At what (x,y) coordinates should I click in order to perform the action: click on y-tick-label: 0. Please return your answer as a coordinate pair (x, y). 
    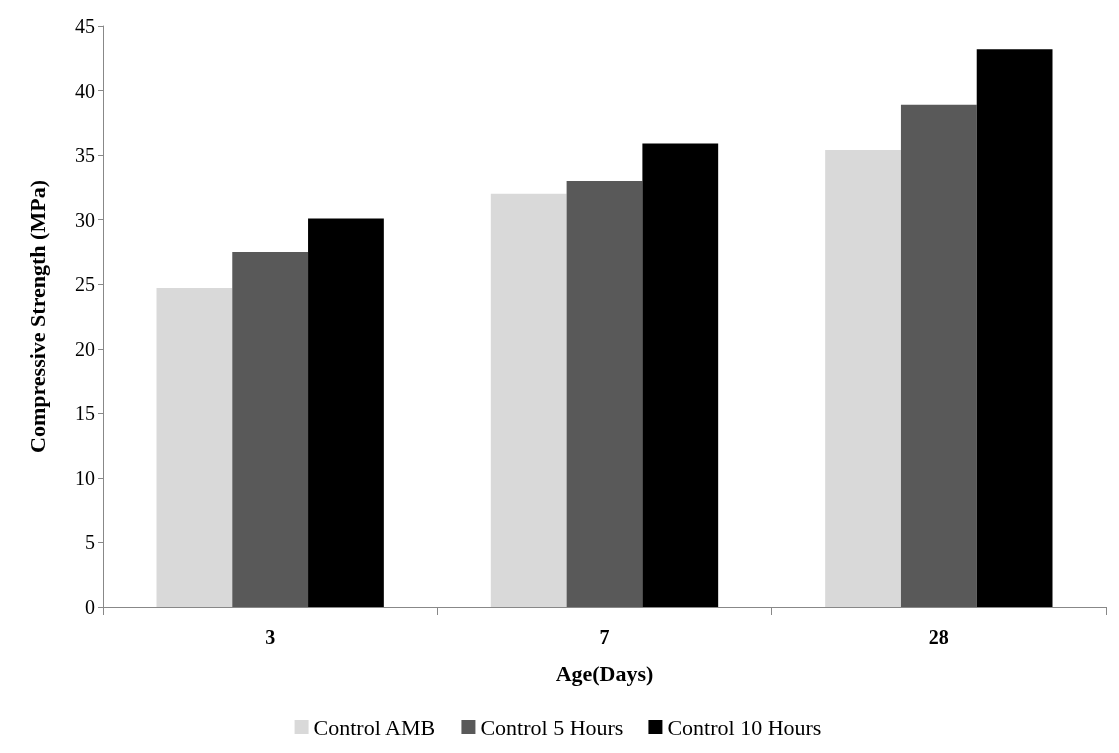
    Looking at the image, I should click on (90, 607).